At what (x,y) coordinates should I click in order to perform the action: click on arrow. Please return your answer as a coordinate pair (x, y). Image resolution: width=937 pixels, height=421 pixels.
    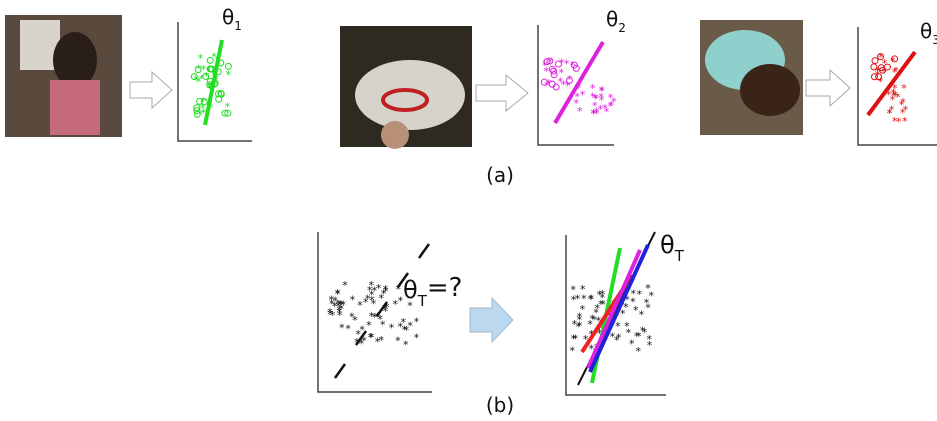
    Looking at the image, I should click on (490, 90).